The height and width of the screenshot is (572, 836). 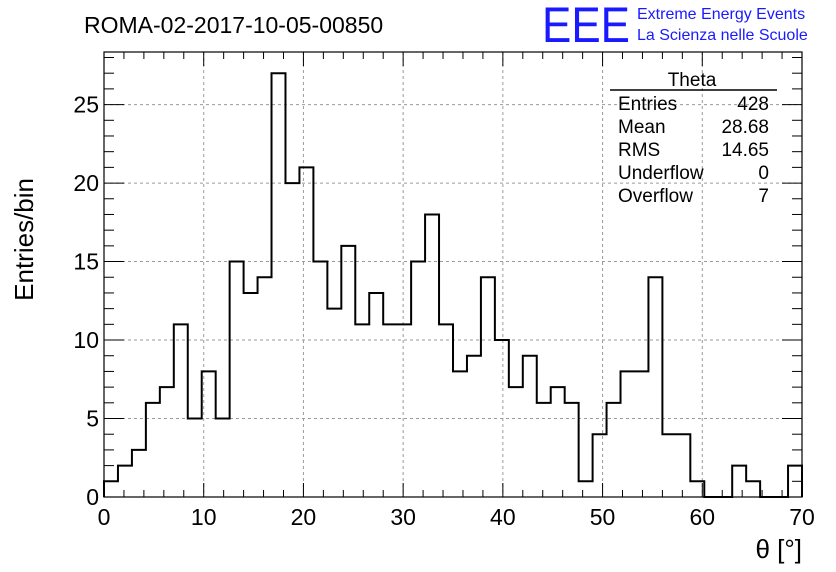 I want to click on eee-logo: EEE, so click(x=586, y=26).